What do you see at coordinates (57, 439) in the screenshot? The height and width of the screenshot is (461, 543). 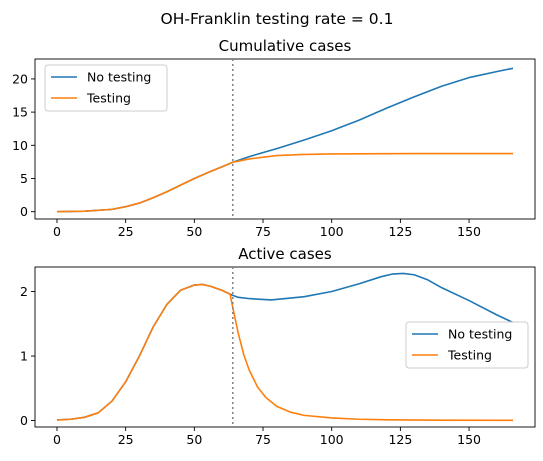 I see `active-cases-x-tick-label: 0` at bounding box center [57, 439].